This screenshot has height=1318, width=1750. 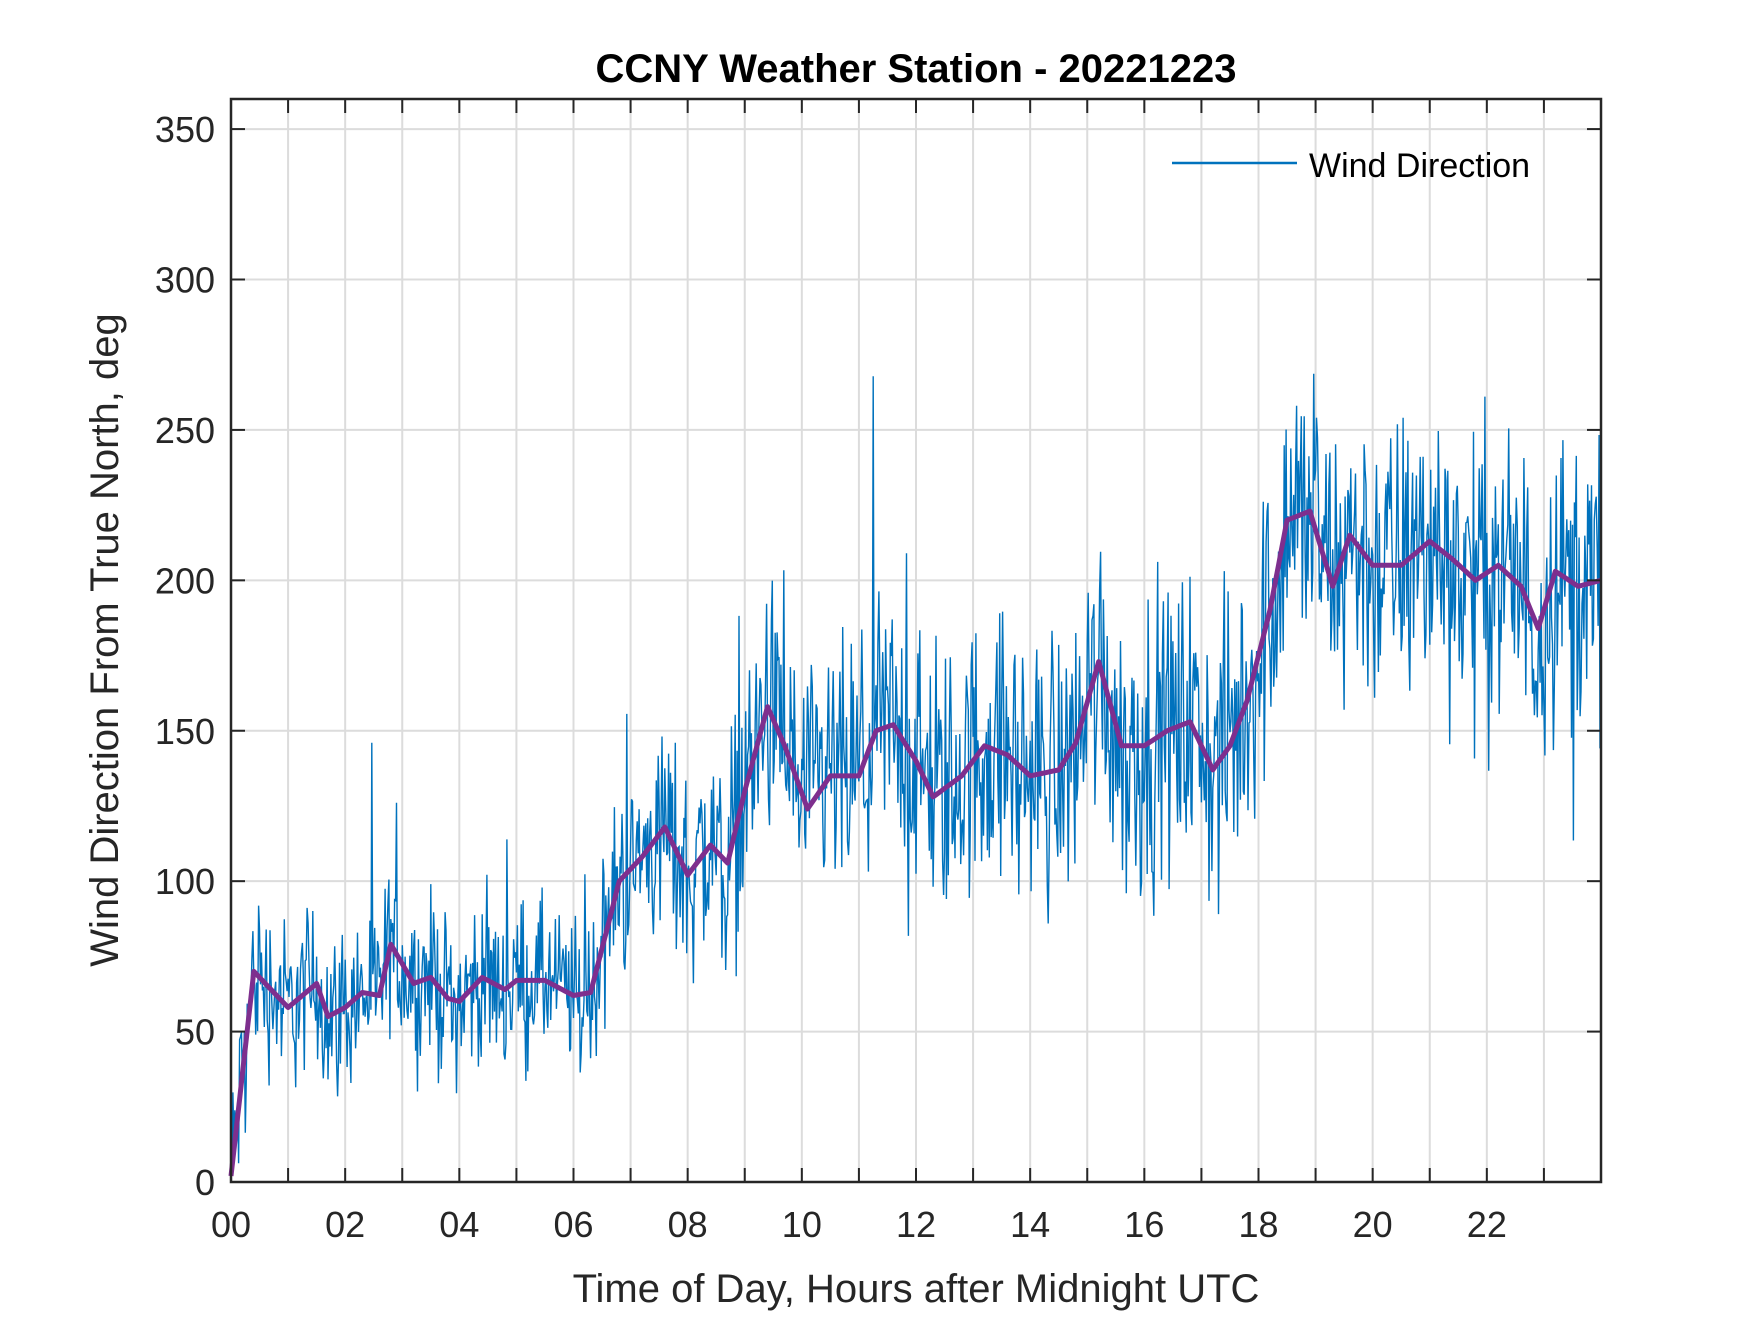 I want to click on y-tick-label: 0, so click(x=205, y=1182).